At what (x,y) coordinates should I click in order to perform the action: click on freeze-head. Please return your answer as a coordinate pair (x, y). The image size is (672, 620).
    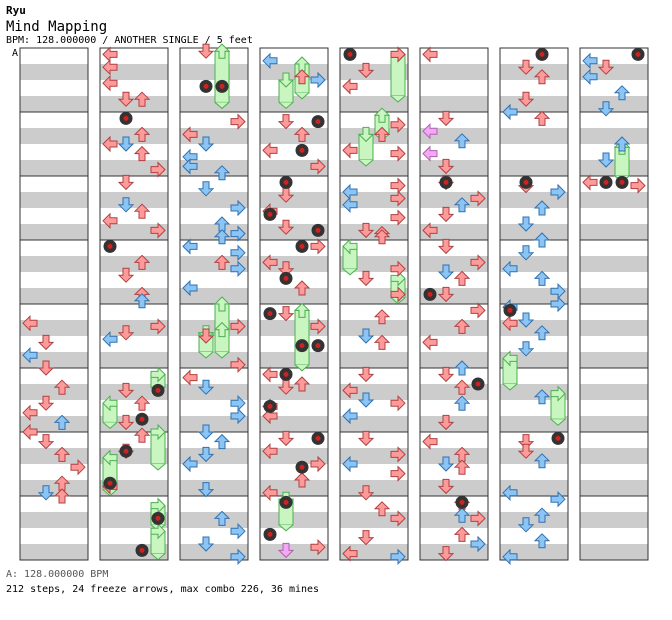
    Looking at the image, I should click on (158, 432).